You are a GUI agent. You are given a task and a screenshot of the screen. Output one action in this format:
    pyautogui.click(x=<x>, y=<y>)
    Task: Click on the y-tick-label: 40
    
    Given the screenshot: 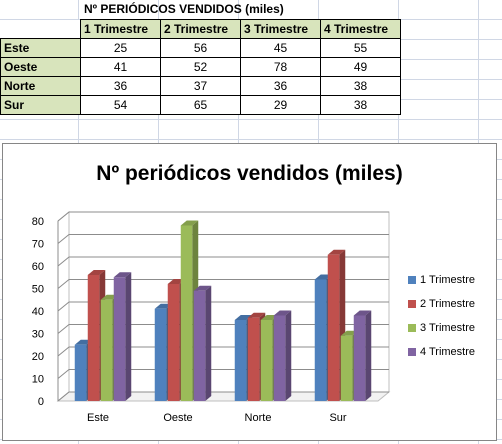 What is the action you would take?
    pyautogui.click(x=38, y=312)
    